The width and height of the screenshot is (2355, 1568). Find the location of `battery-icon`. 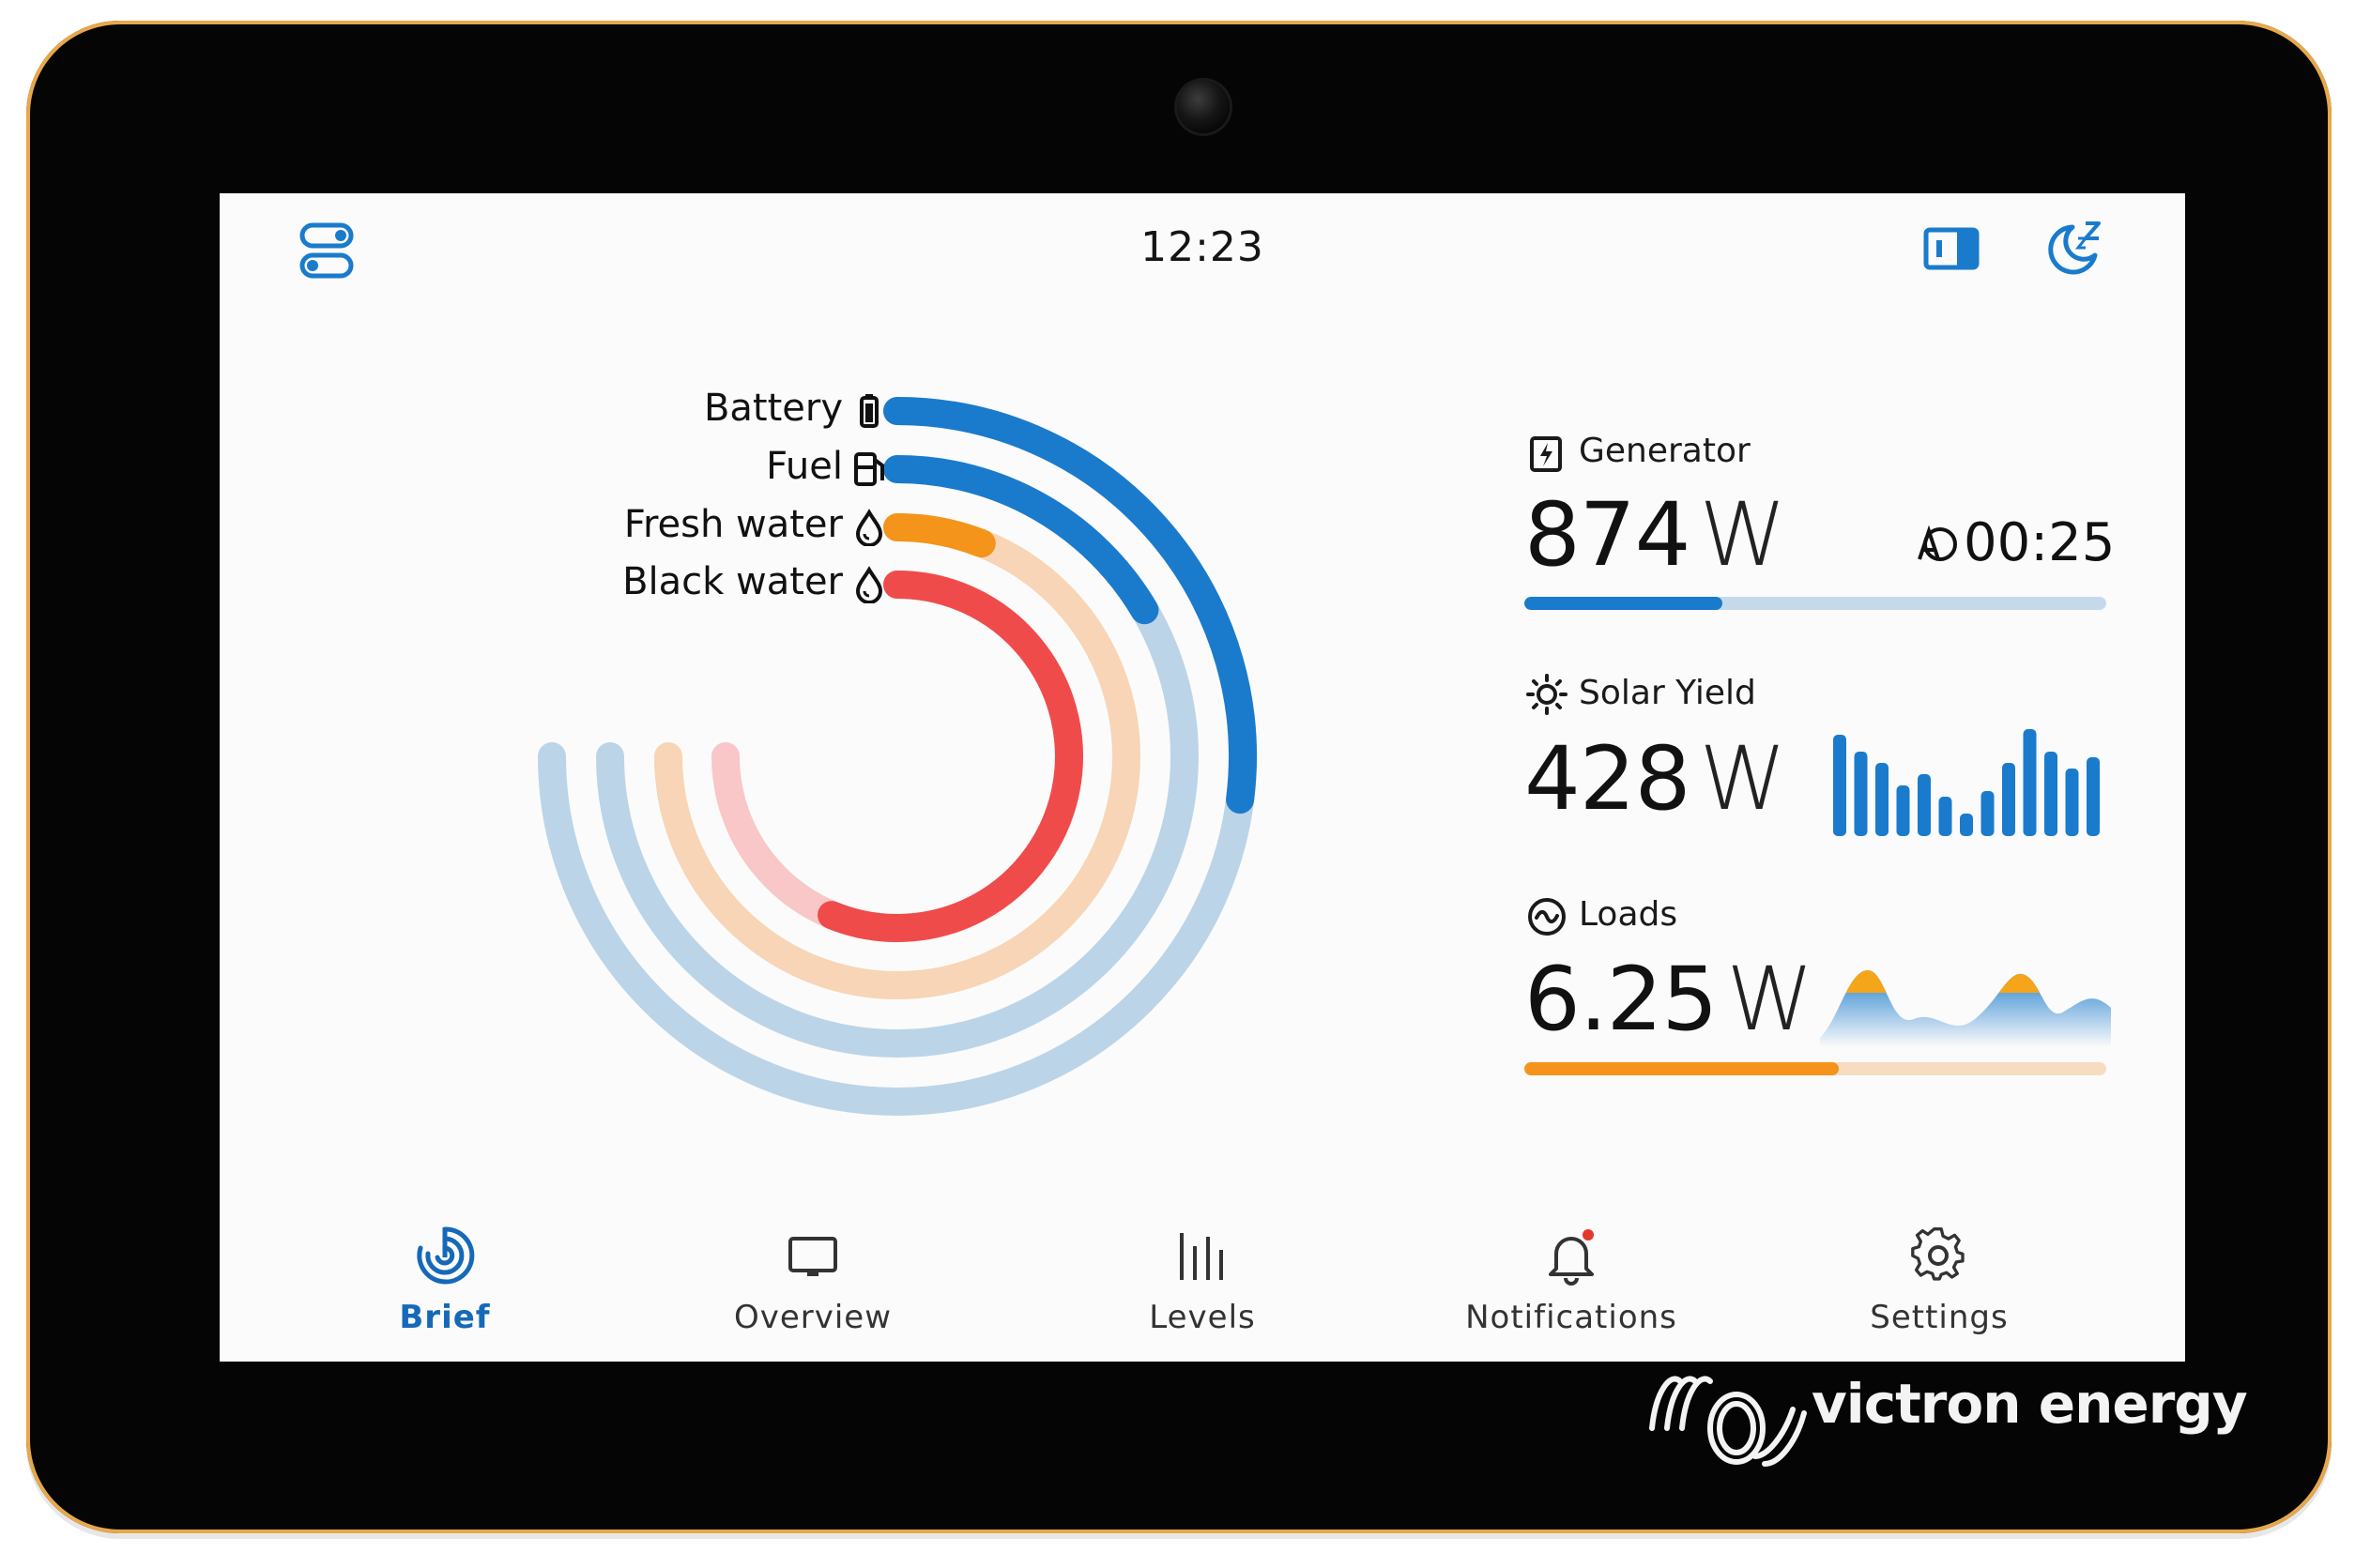

battery-icon is located at coordinates (869, 411).